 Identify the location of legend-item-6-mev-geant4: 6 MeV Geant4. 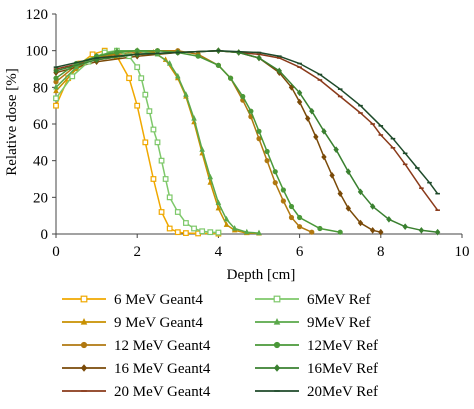
(132, 300).